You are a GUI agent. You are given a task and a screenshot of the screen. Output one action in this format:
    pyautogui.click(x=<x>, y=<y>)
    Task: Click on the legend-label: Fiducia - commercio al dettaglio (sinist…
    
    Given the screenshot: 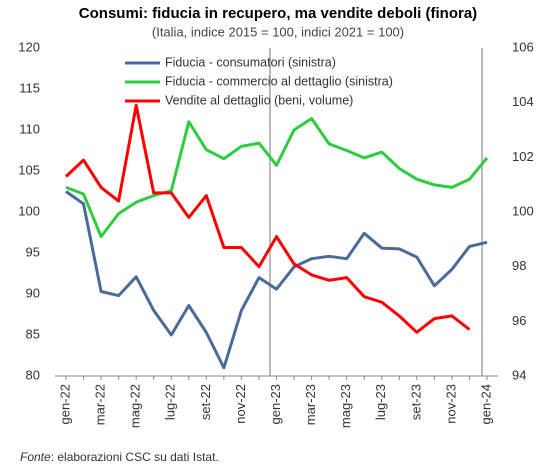 What is the action you would take?
    pyautogui.click(x=279, y=81)
    